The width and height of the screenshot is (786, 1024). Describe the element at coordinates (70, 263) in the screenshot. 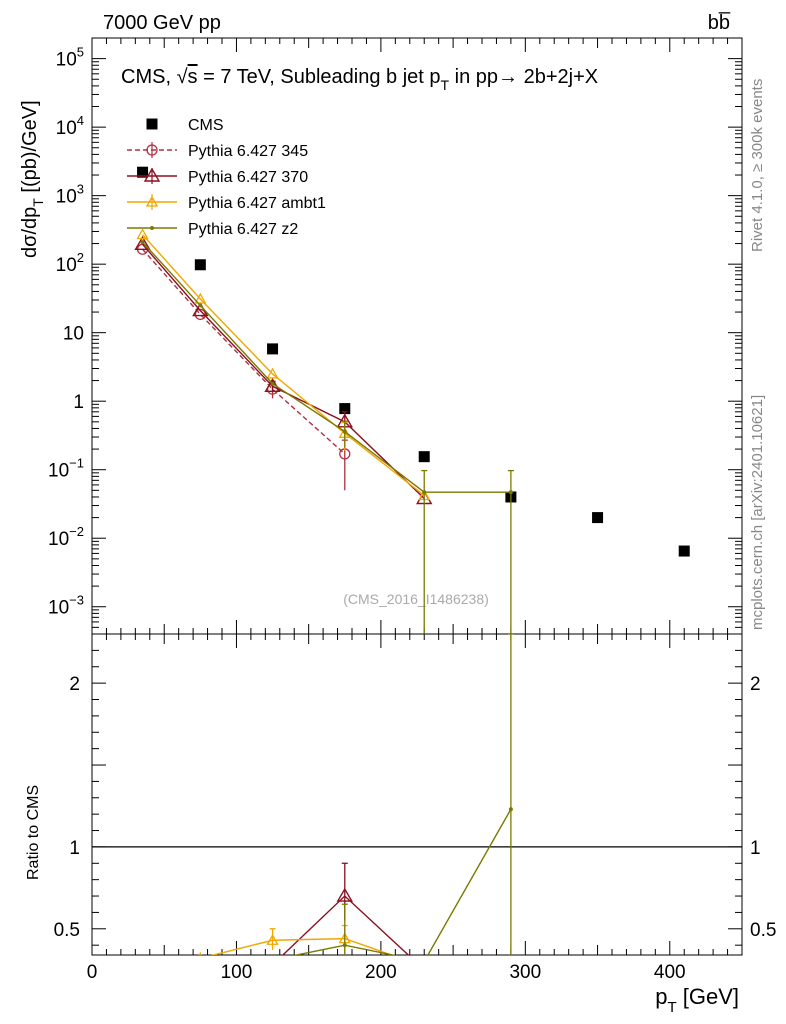

I see `y-tick-label: 10²` at that location.